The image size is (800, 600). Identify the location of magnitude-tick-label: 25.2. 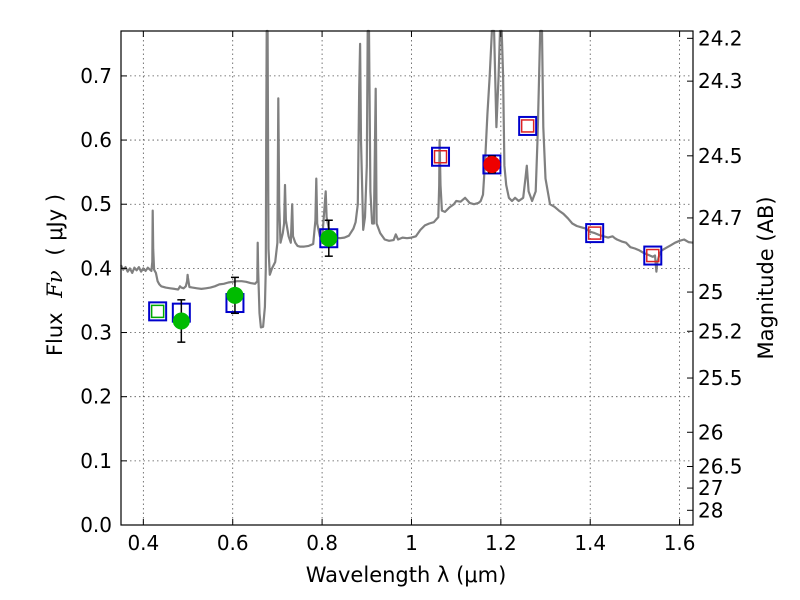
(720, 331).